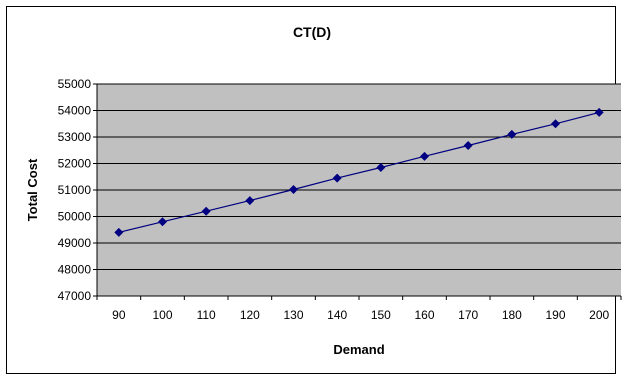  I want to click on x-tick-label-170: 170, so click(468, 315).